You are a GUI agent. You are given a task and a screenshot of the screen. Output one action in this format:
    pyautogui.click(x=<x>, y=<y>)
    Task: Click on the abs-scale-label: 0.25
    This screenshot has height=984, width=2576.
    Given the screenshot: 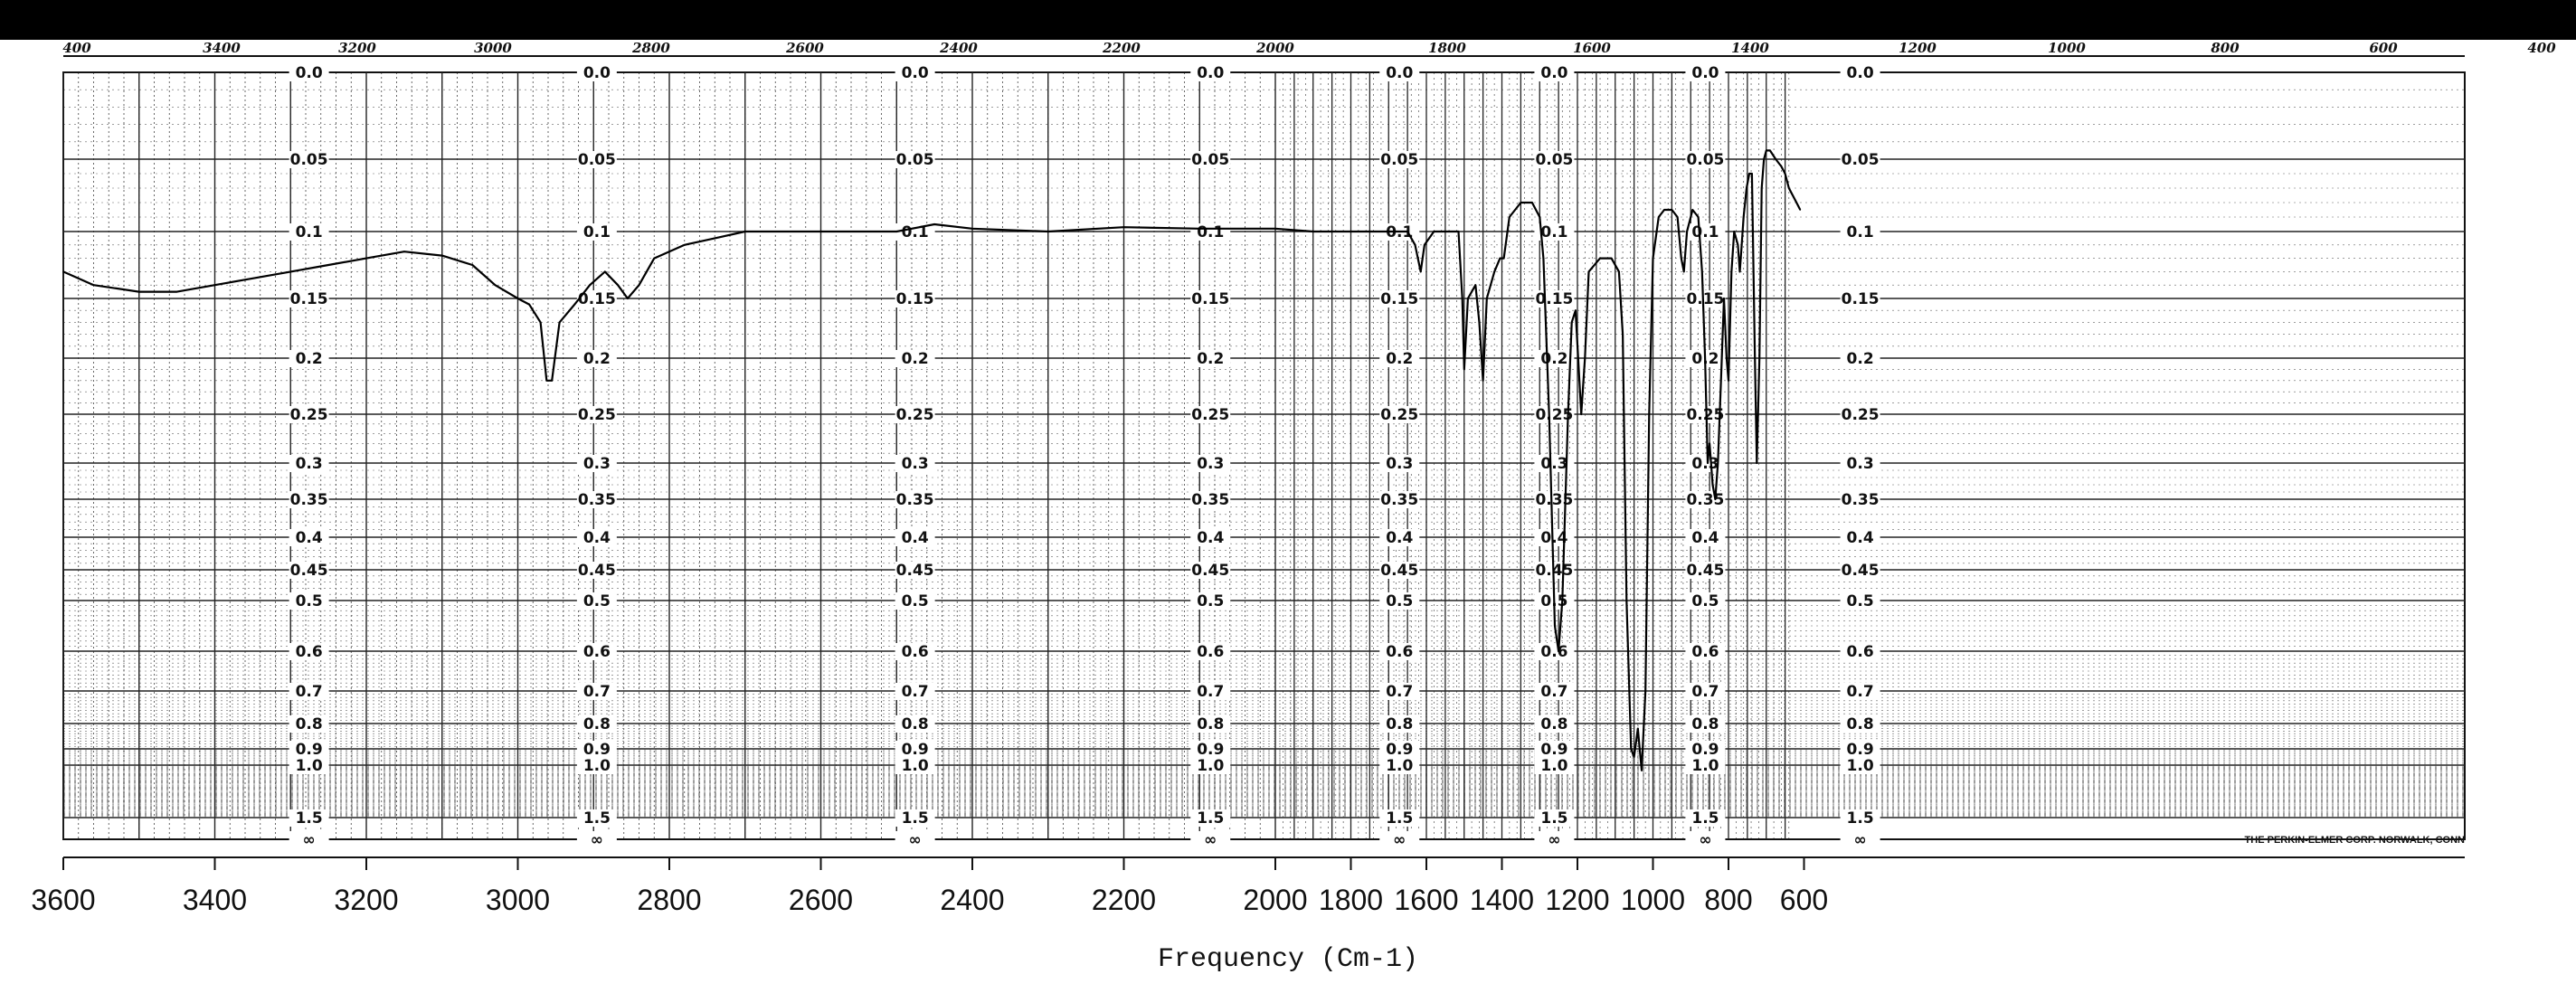 What is the action you would take?
    pyautogui.click(x=1399, y=415)
    